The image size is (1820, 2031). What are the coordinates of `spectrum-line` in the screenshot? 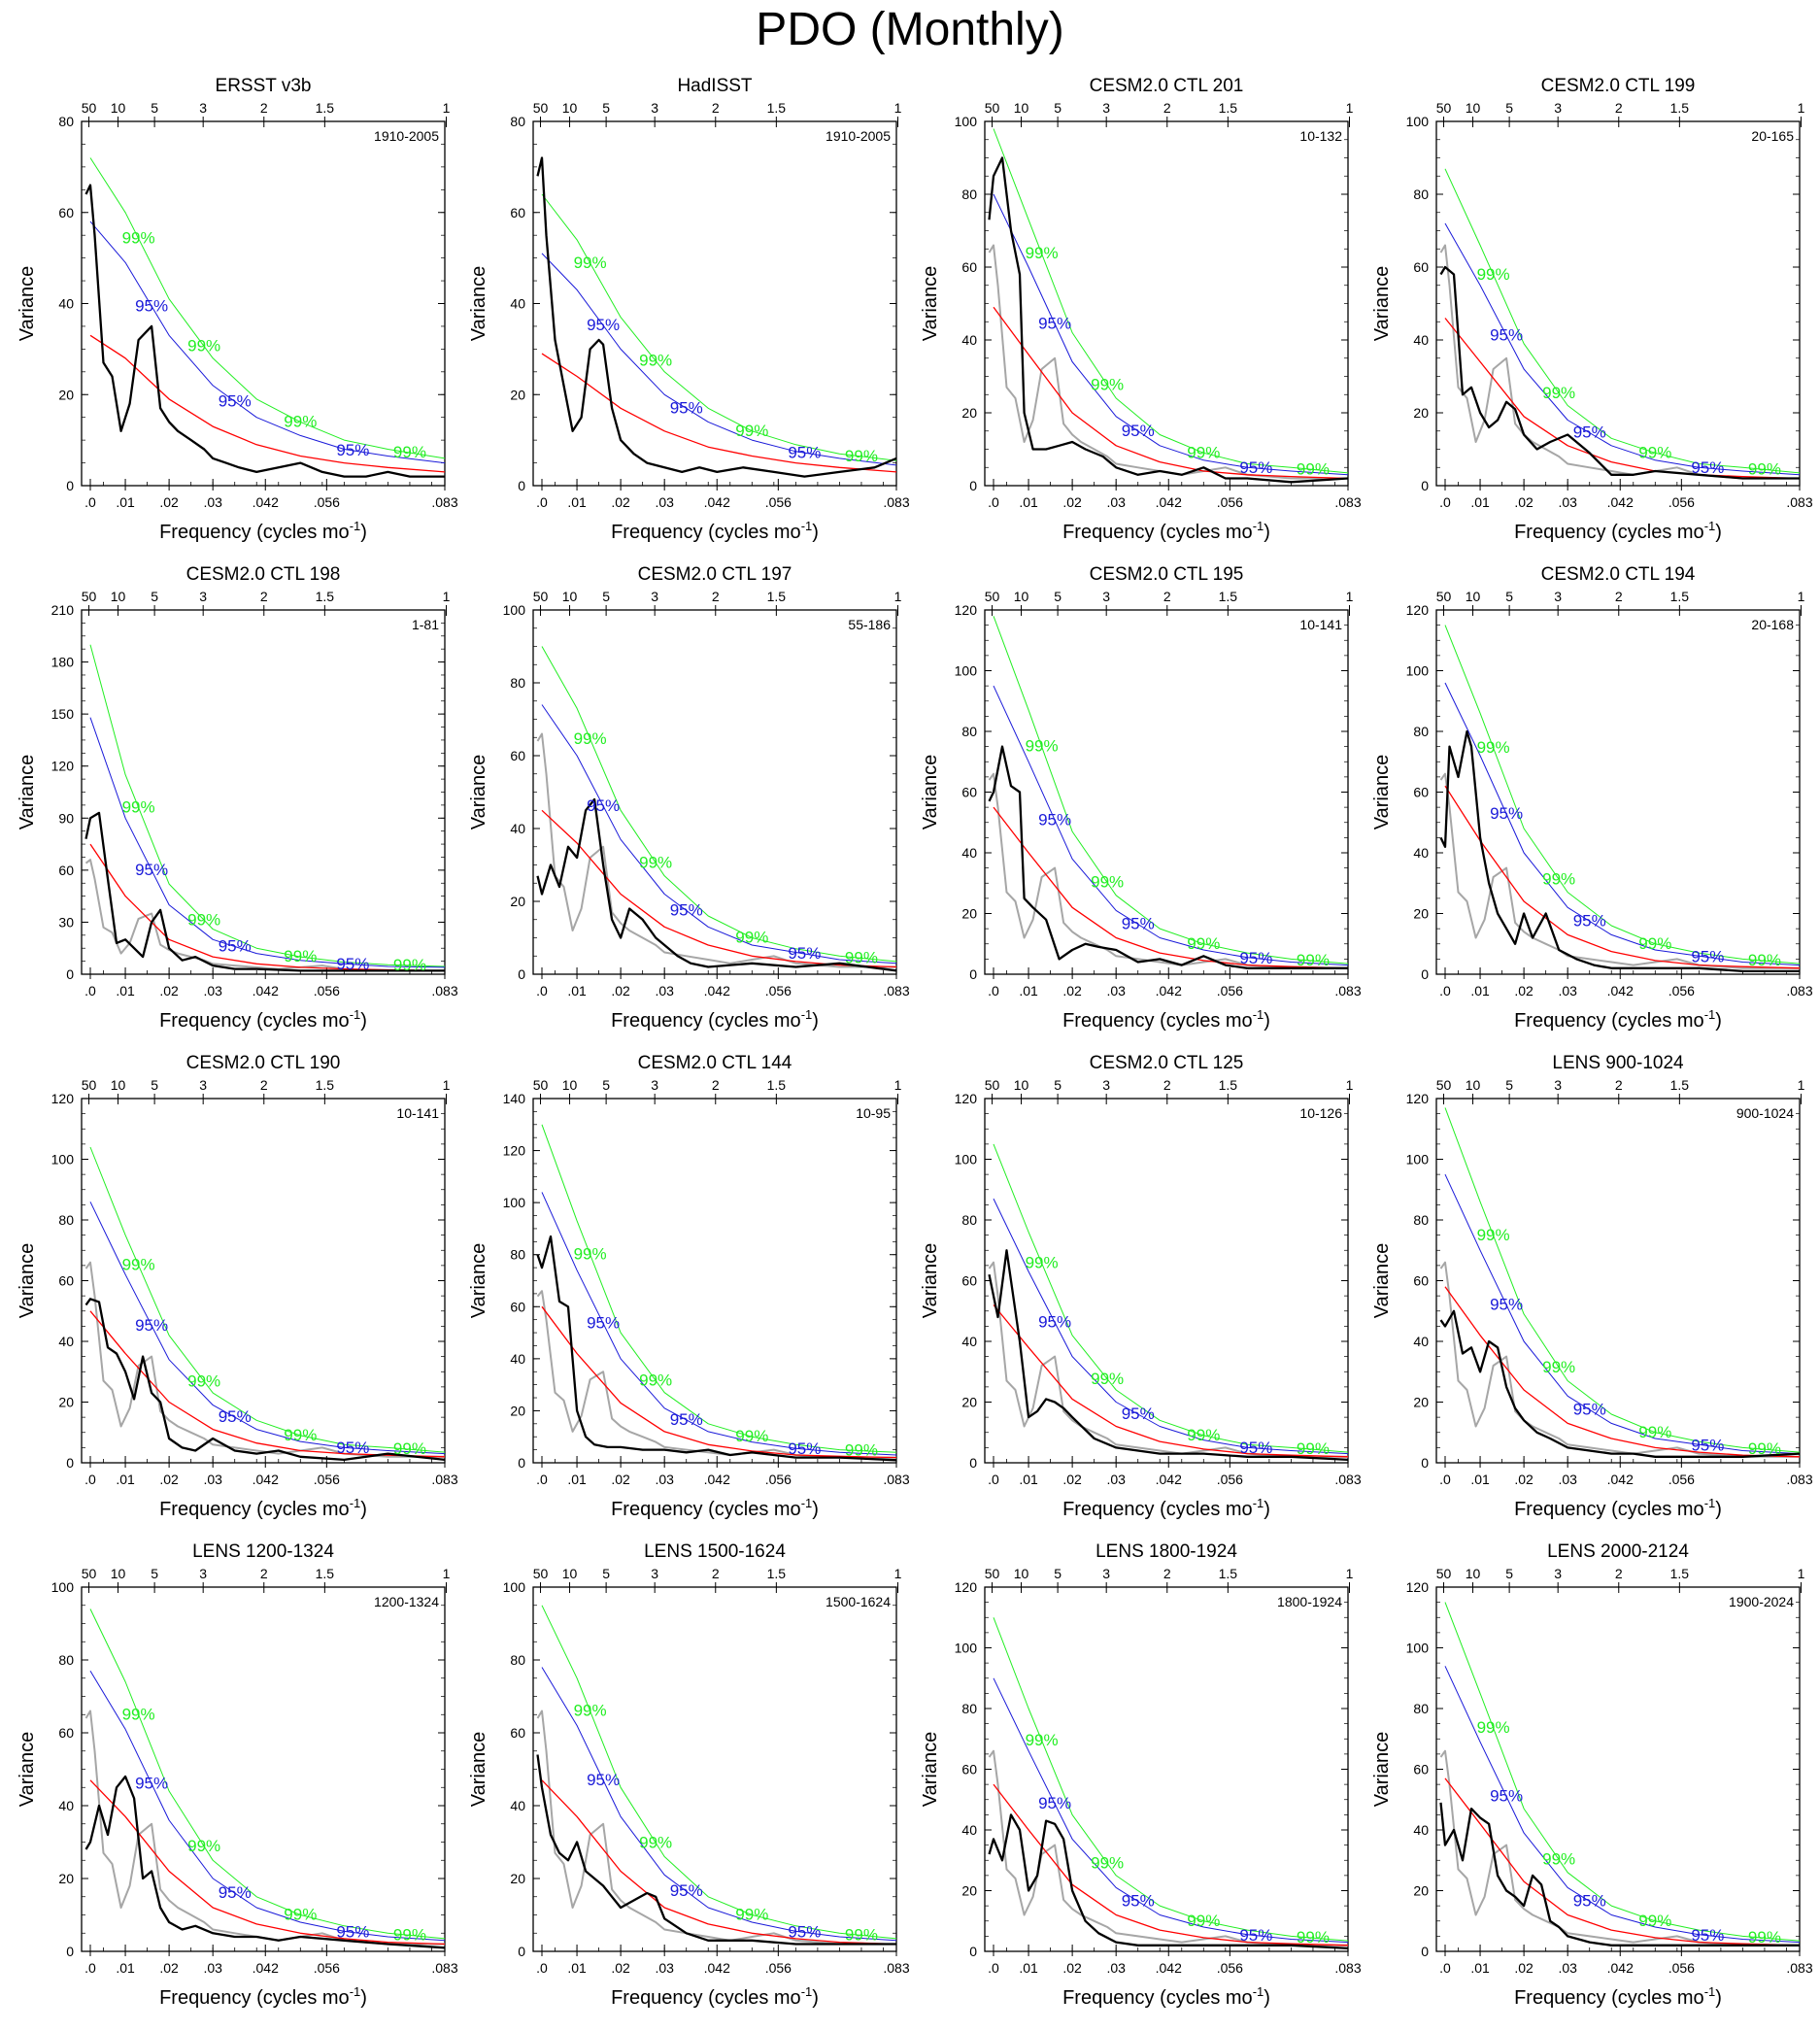 It's located at (1168, 320).